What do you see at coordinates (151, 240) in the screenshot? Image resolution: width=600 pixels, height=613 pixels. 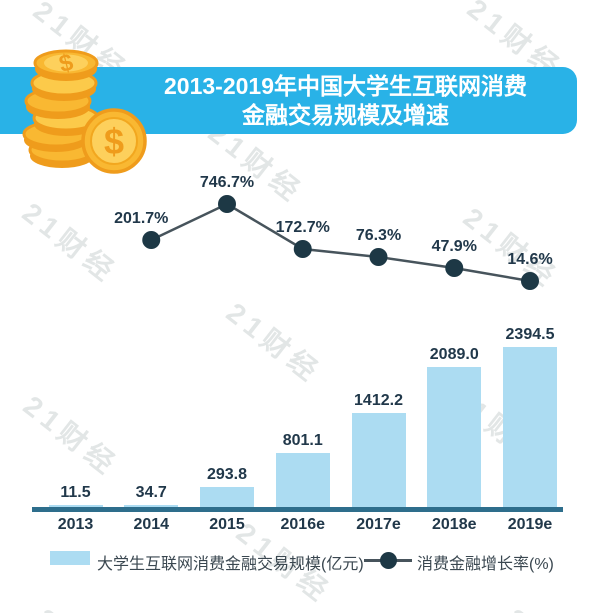 I see `growth-dot-2014` at bounding box center [151, 240].